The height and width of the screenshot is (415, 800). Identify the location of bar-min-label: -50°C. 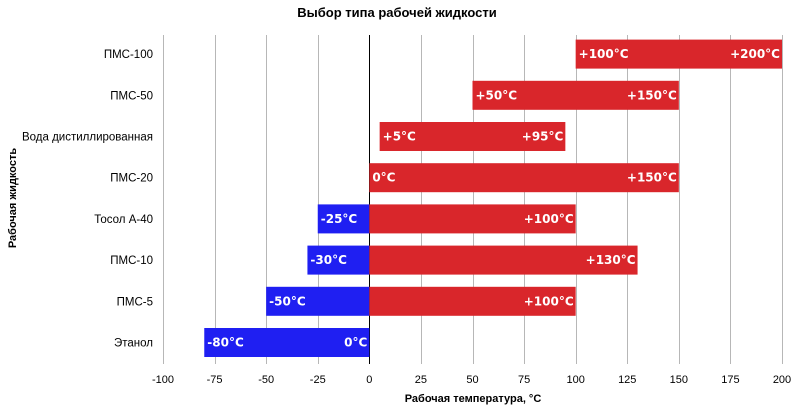
(287, 301).